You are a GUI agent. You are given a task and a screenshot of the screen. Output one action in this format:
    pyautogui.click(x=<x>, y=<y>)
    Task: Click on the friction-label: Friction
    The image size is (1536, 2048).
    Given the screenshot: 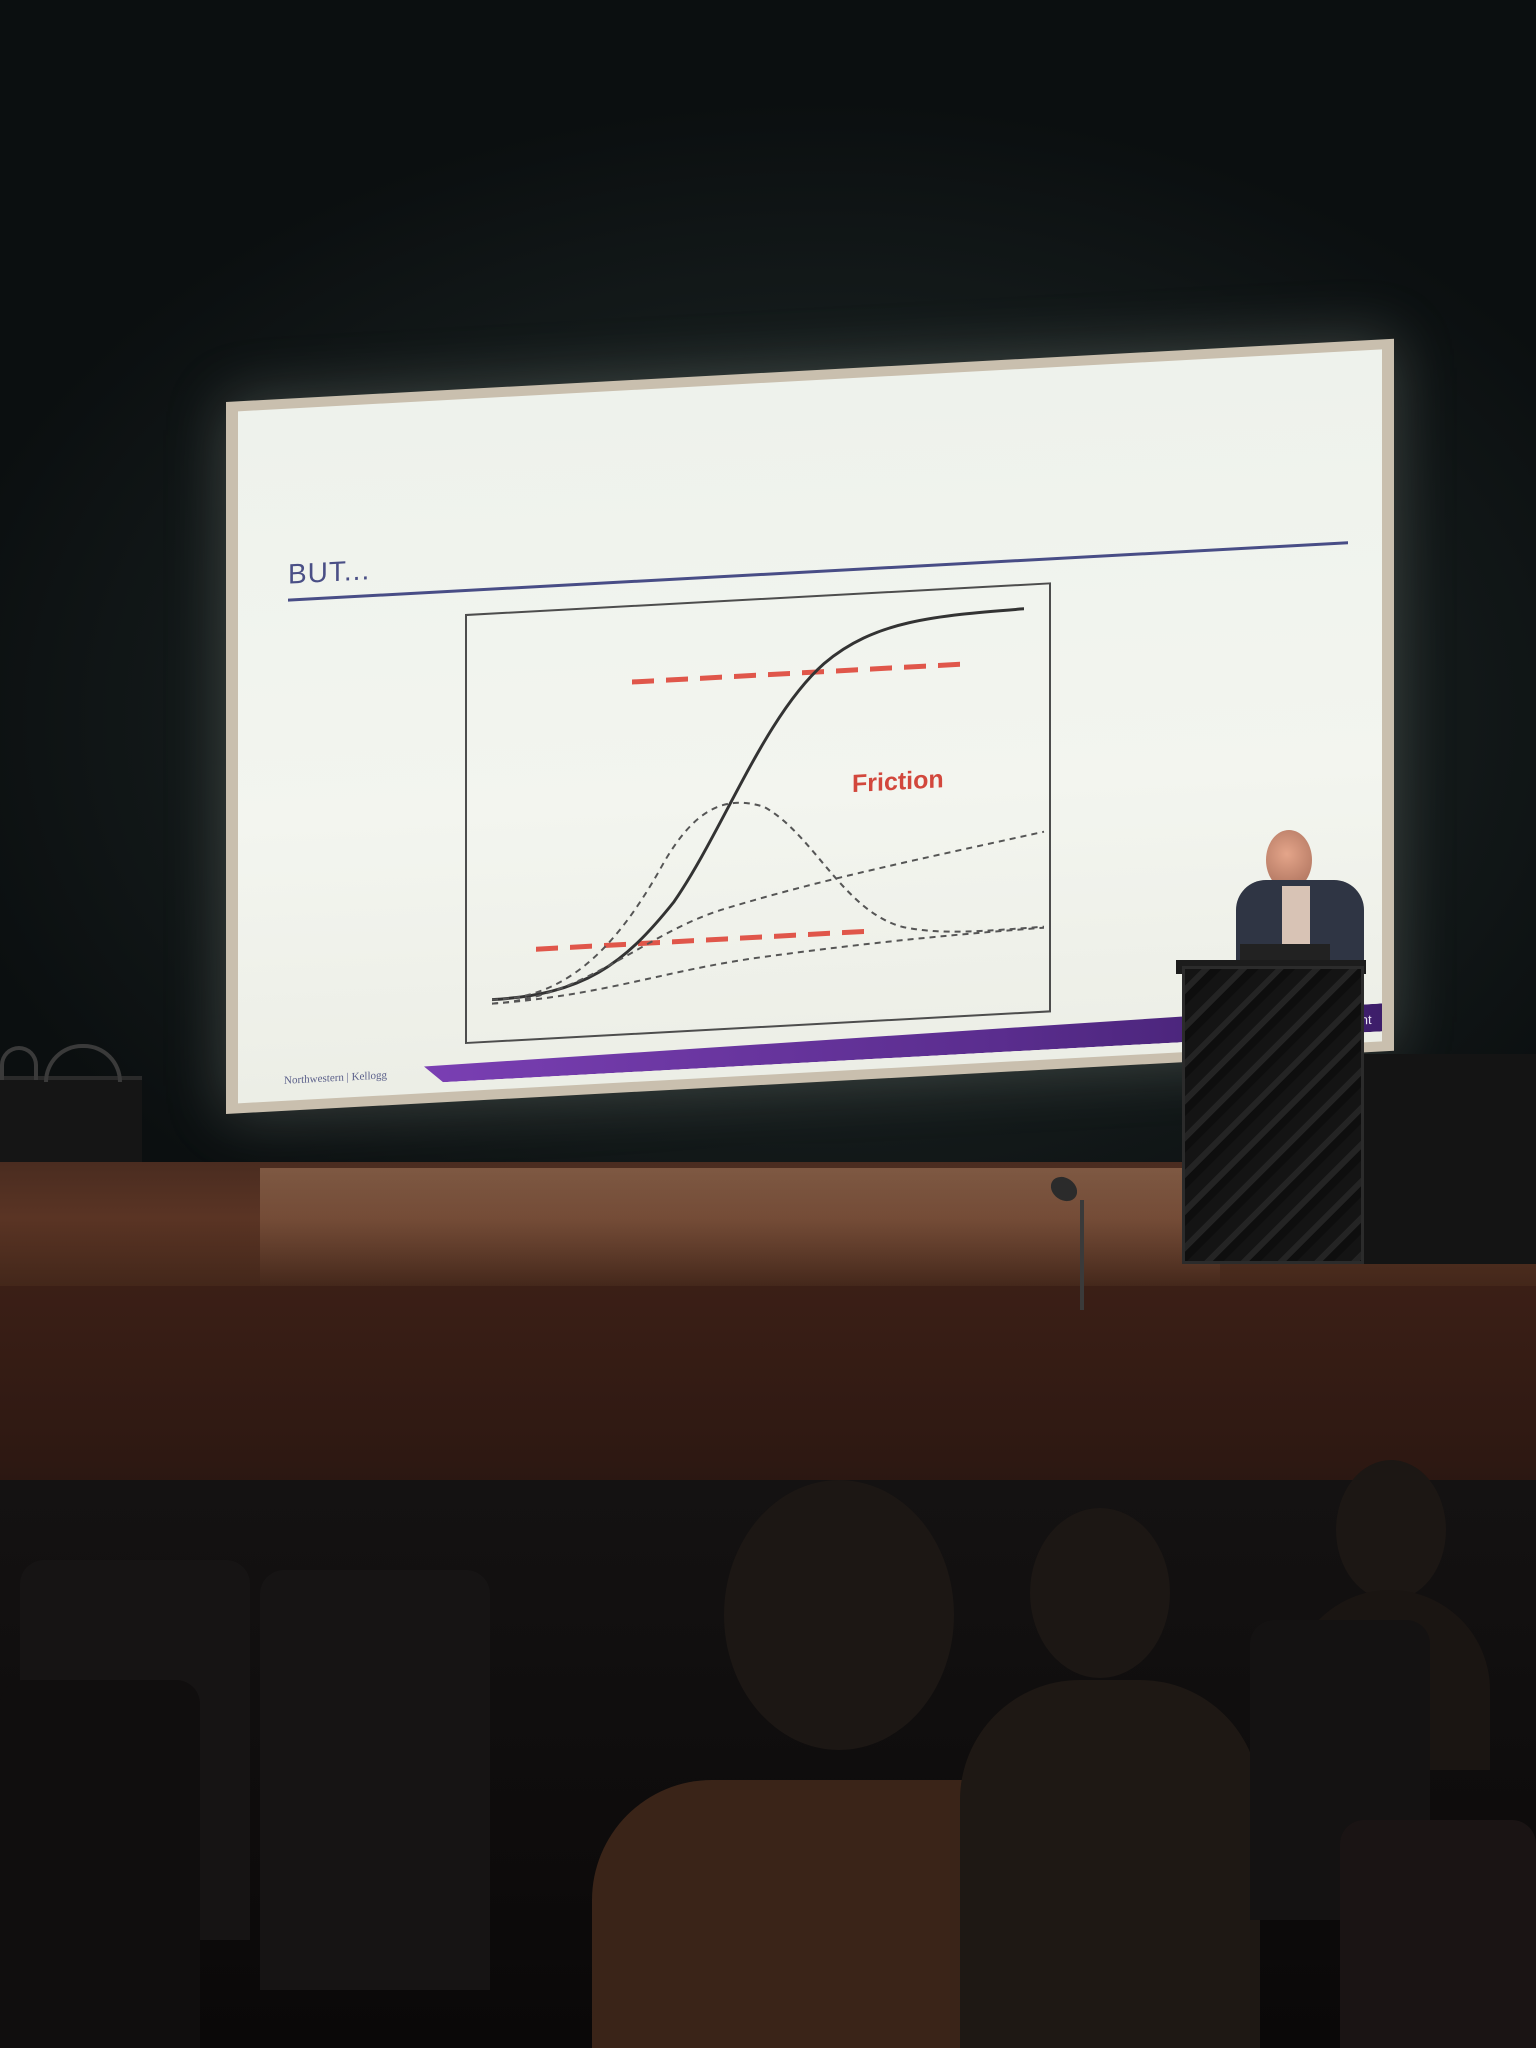 What is the action you would take?
    pyautogui.click(x=898, y=782)
    